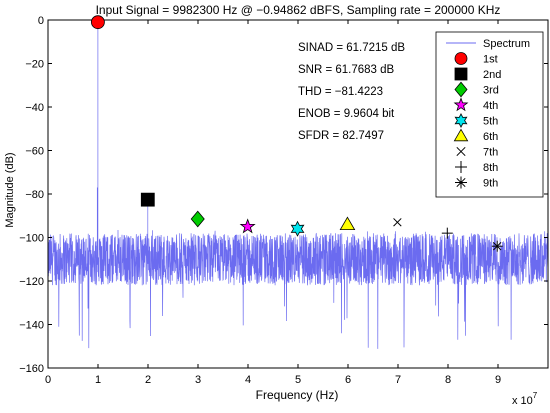 This screenshot has height=413, width=550. I want to click on metric-annotation: THD = −81.4223, so click(340, 92).